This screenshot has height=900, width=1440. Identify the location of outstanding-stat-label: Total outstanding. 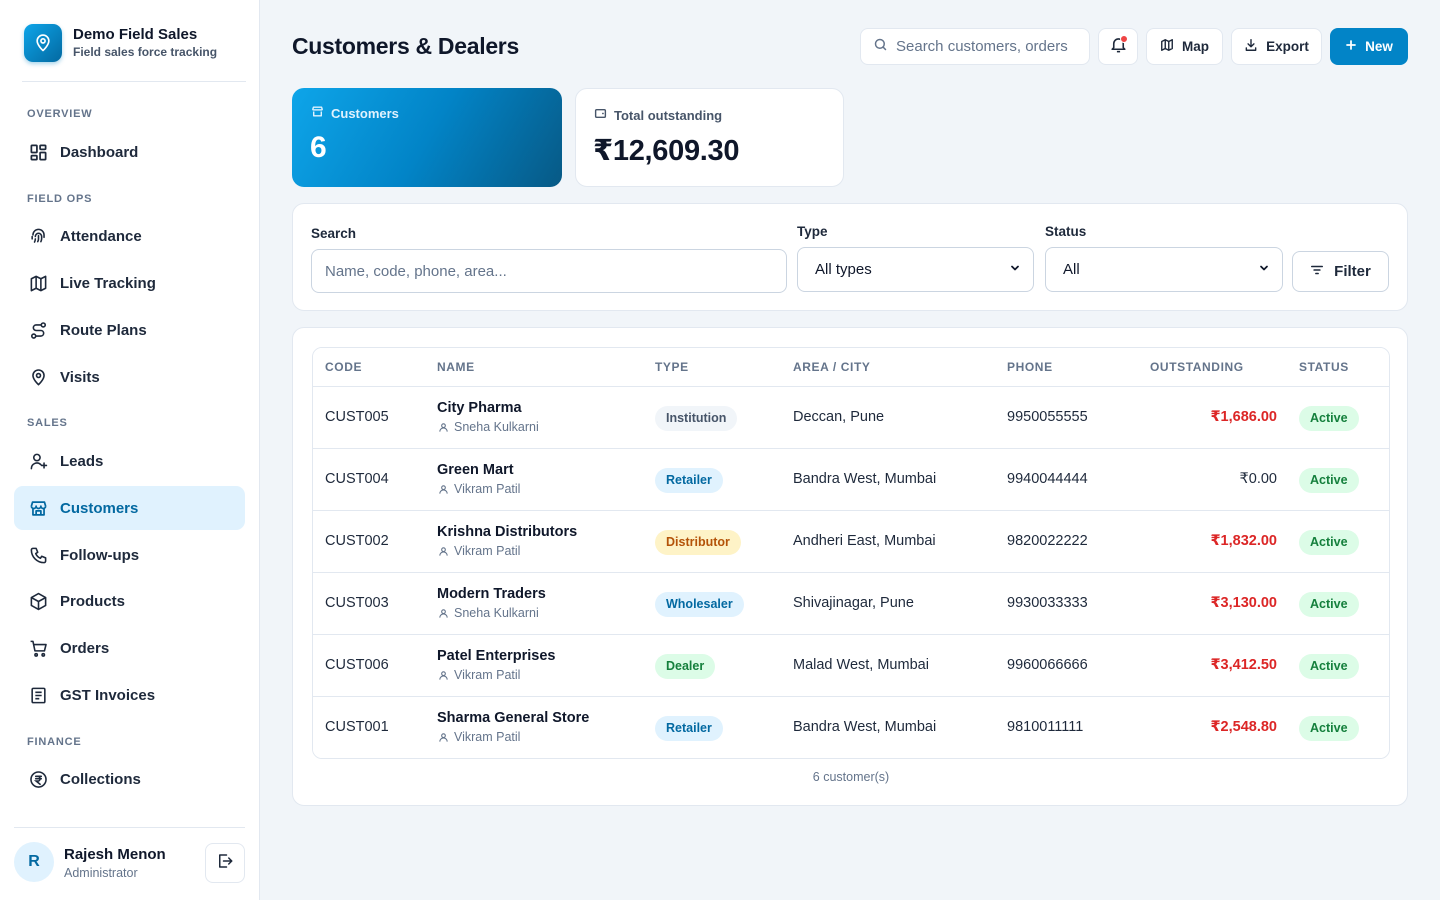
(668, 115).